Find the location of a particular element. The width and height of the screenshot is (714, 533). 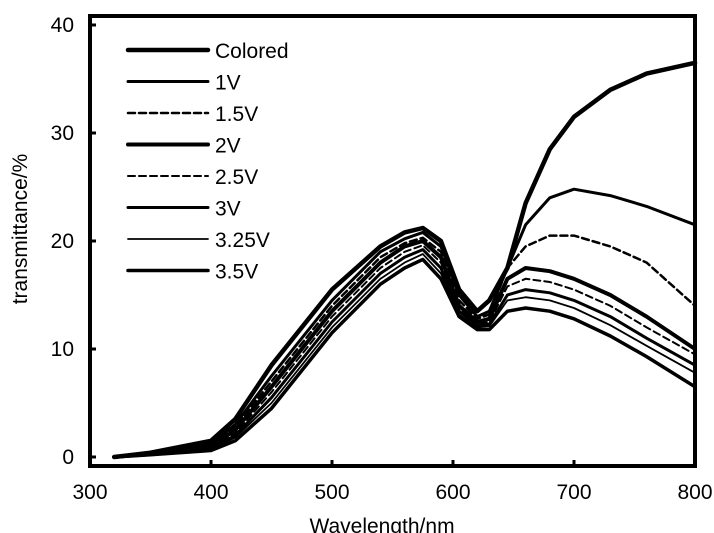

y-tick-label: 0 is located at coordinates (68, 457).